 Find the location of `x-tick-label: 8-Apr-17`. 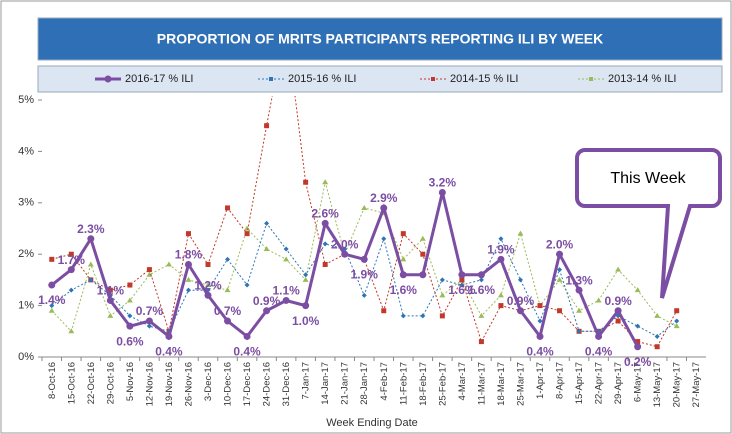

x-tick-label: 8-Apr-17 is located at coordinates (560, 380).